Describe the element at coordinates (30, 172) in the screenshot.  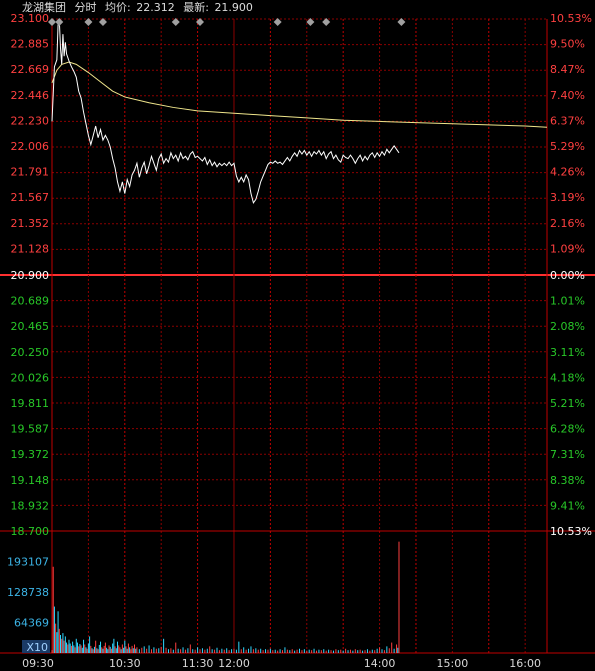
I see `price-tick-label: 21.791` at that location.